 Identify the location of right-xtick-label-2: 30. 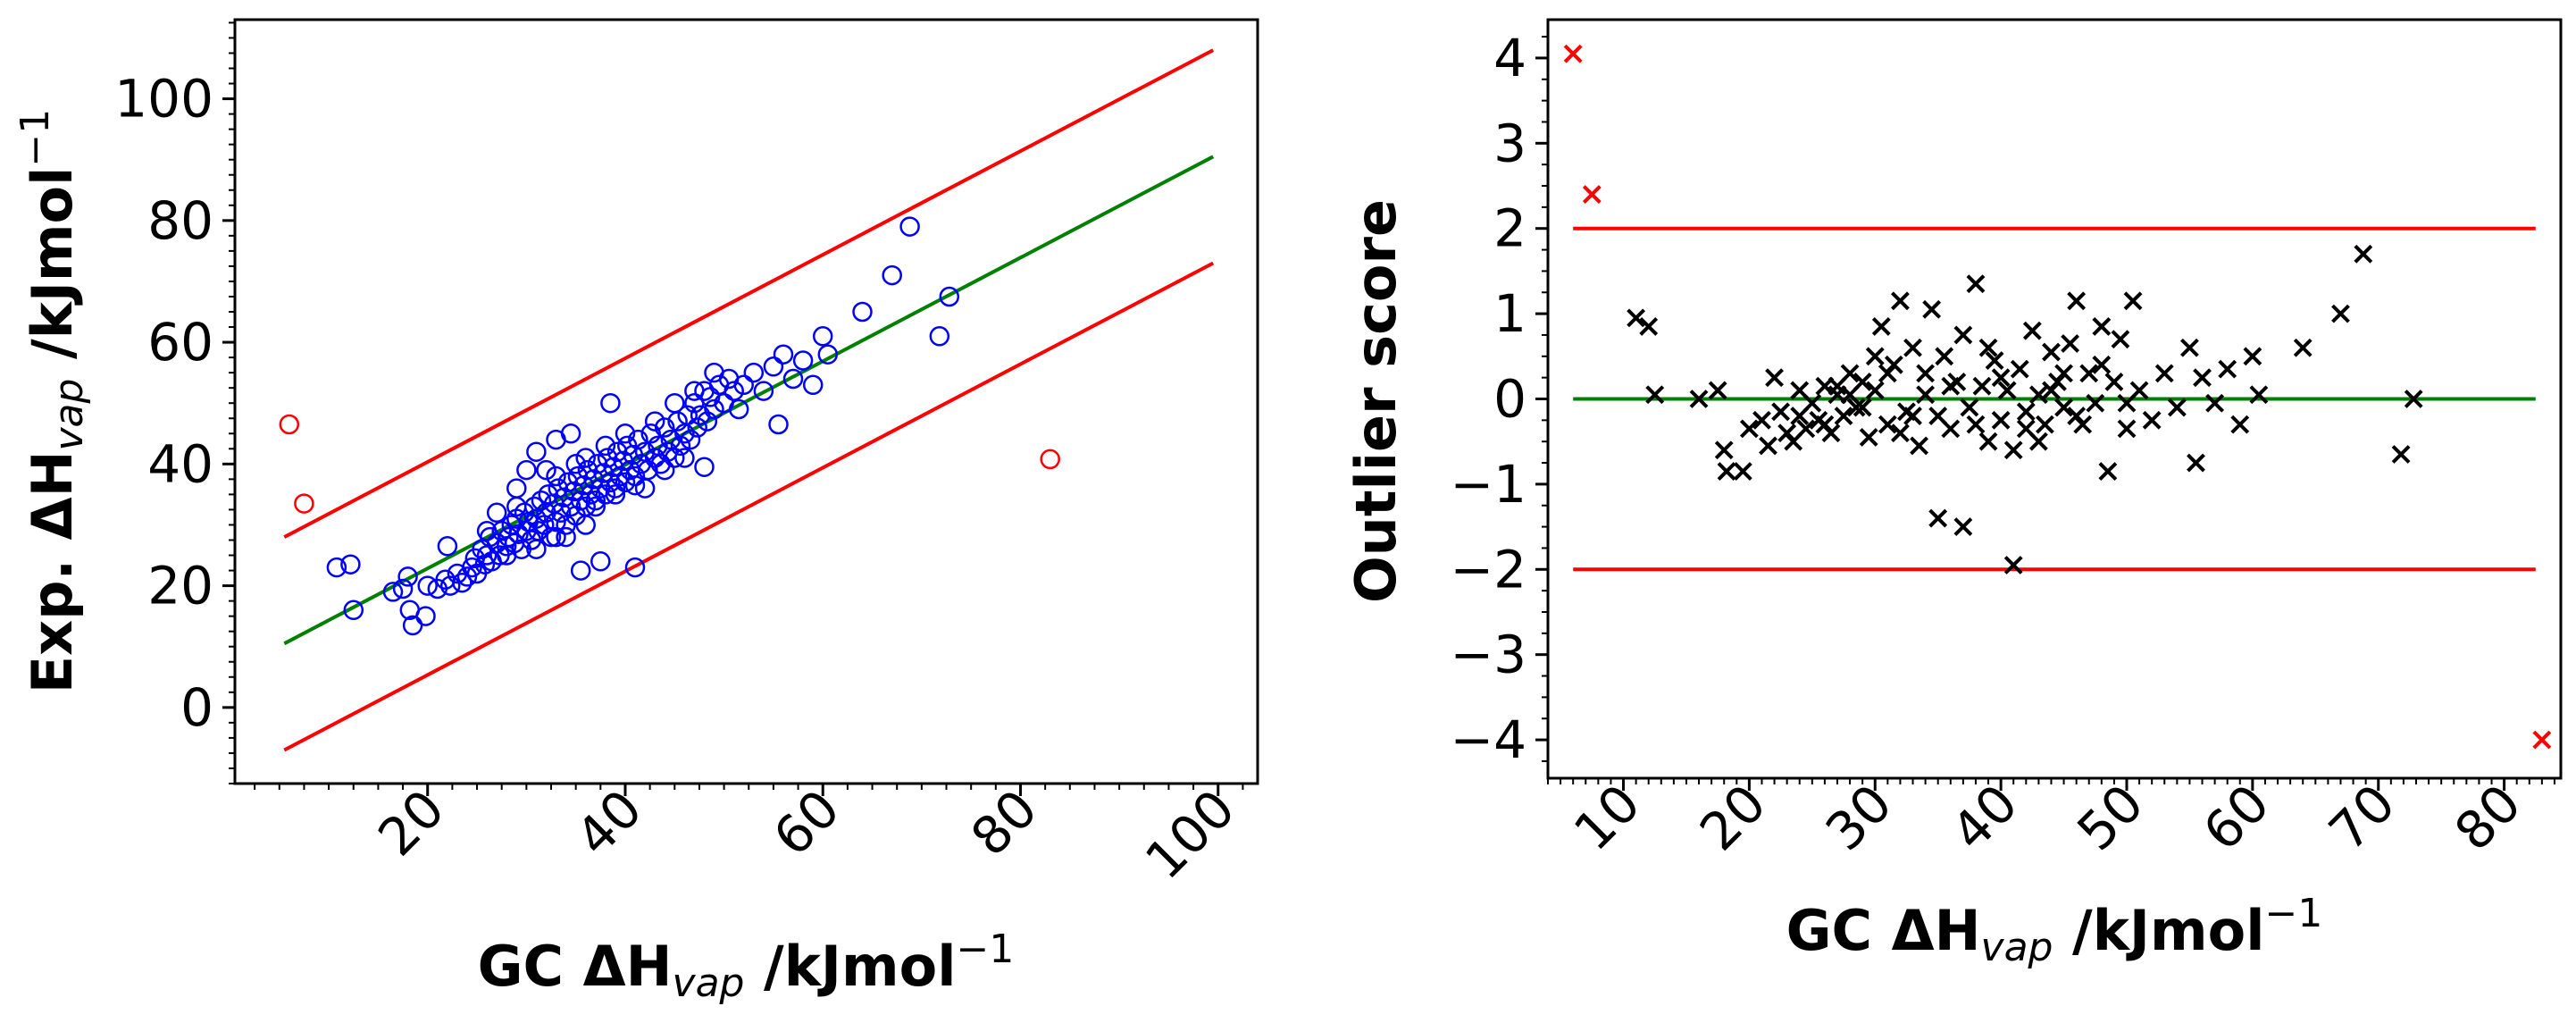
(1859, 817).